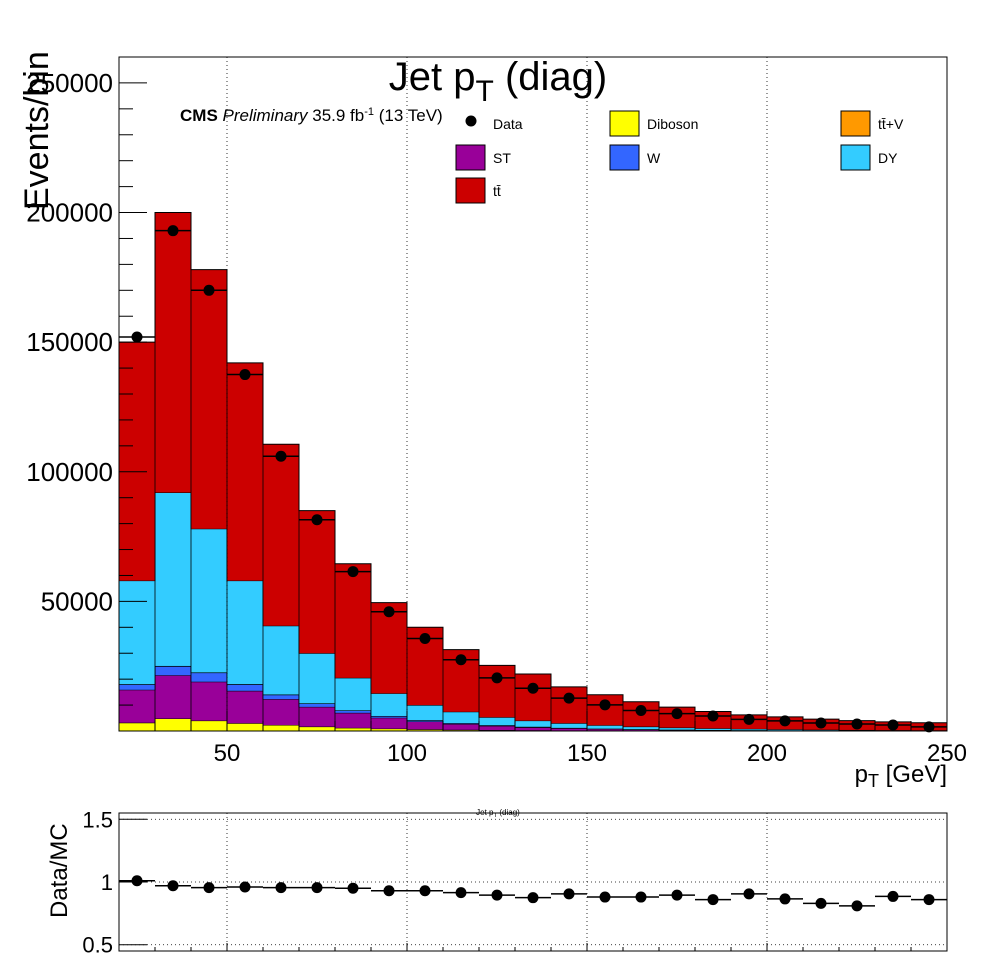 This screenshot has width=996, height=972. I want to click on ratio-y-tick-label: 1.5, so click(97, 819).